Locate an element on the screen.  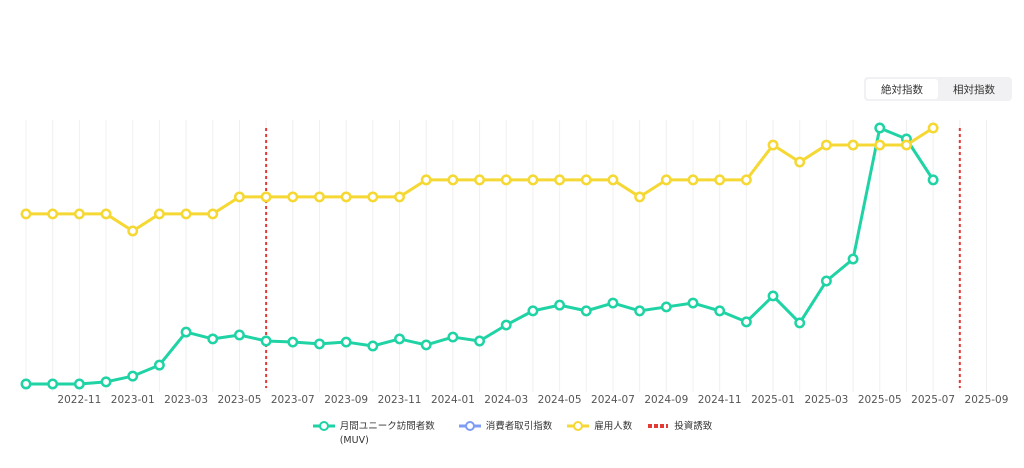
toggle-option: 相対指数 is located at coordinates (974, 89).